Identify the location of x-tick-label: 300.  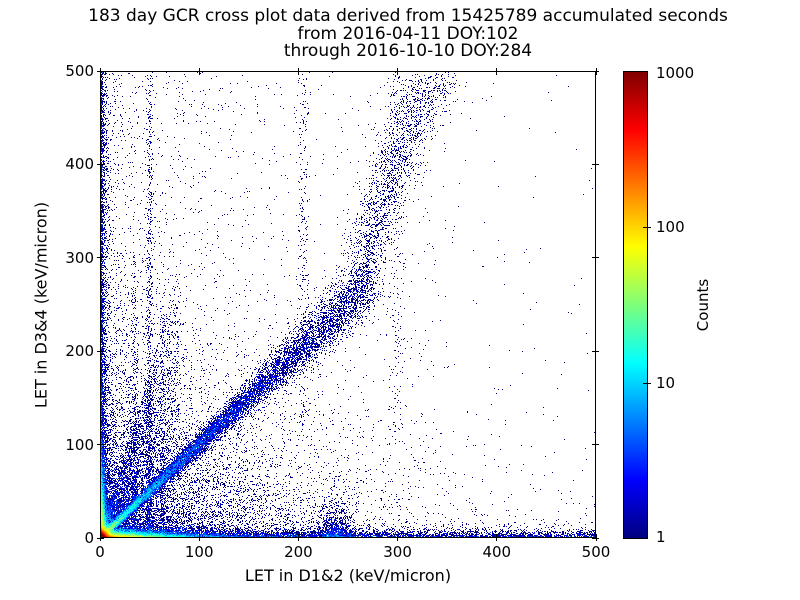
(397, 552).